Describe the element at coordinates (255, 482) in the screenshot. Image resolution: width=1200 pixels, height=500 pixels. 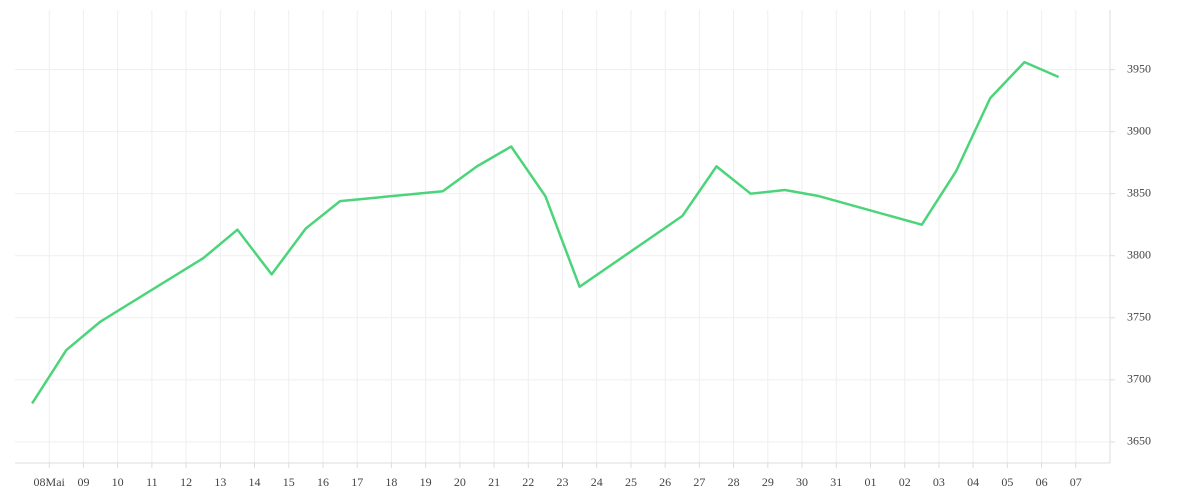
I see `x-tick-label: 14` at that location.